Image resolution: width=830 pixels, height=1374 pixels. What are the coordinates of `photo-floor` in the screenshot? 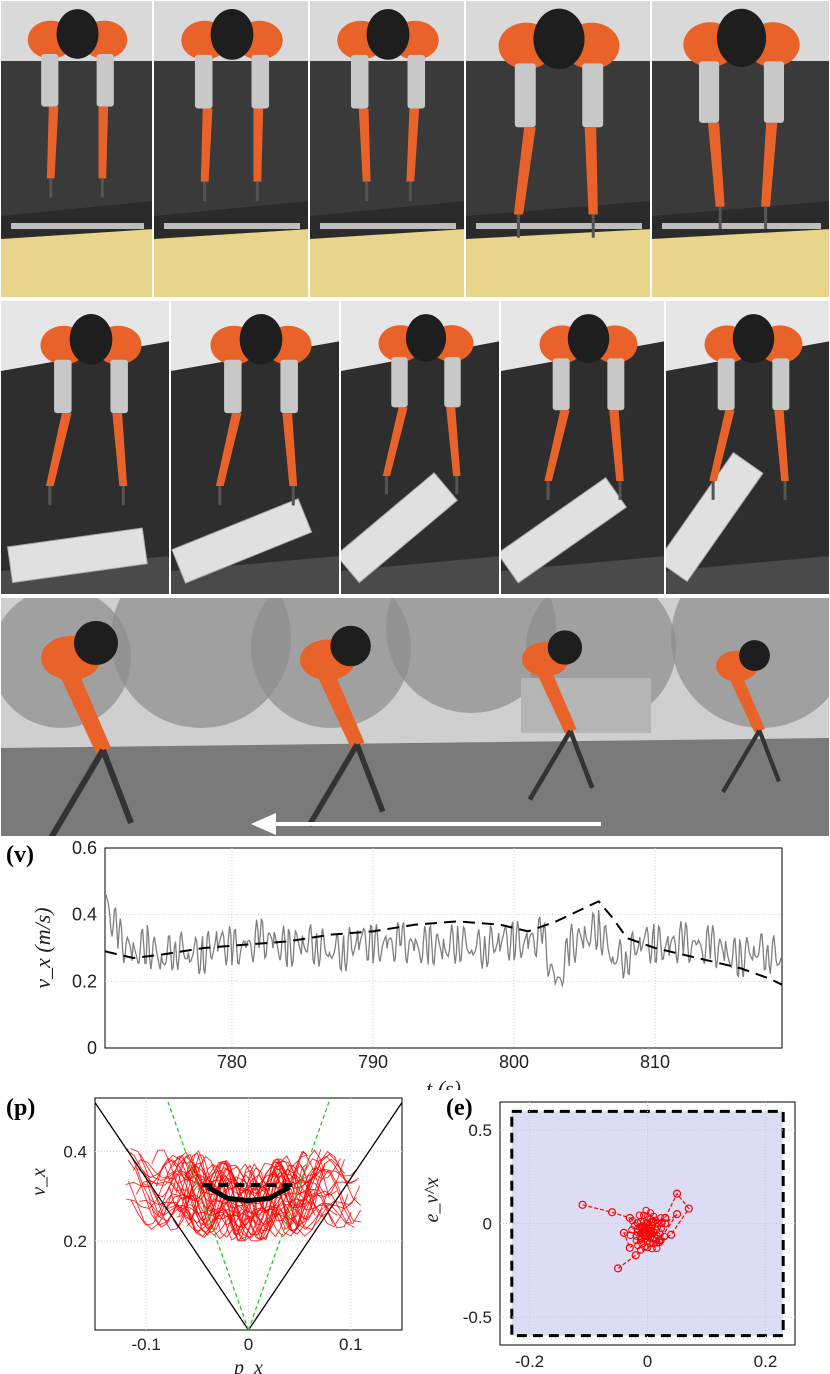 It's located at (747, 575).